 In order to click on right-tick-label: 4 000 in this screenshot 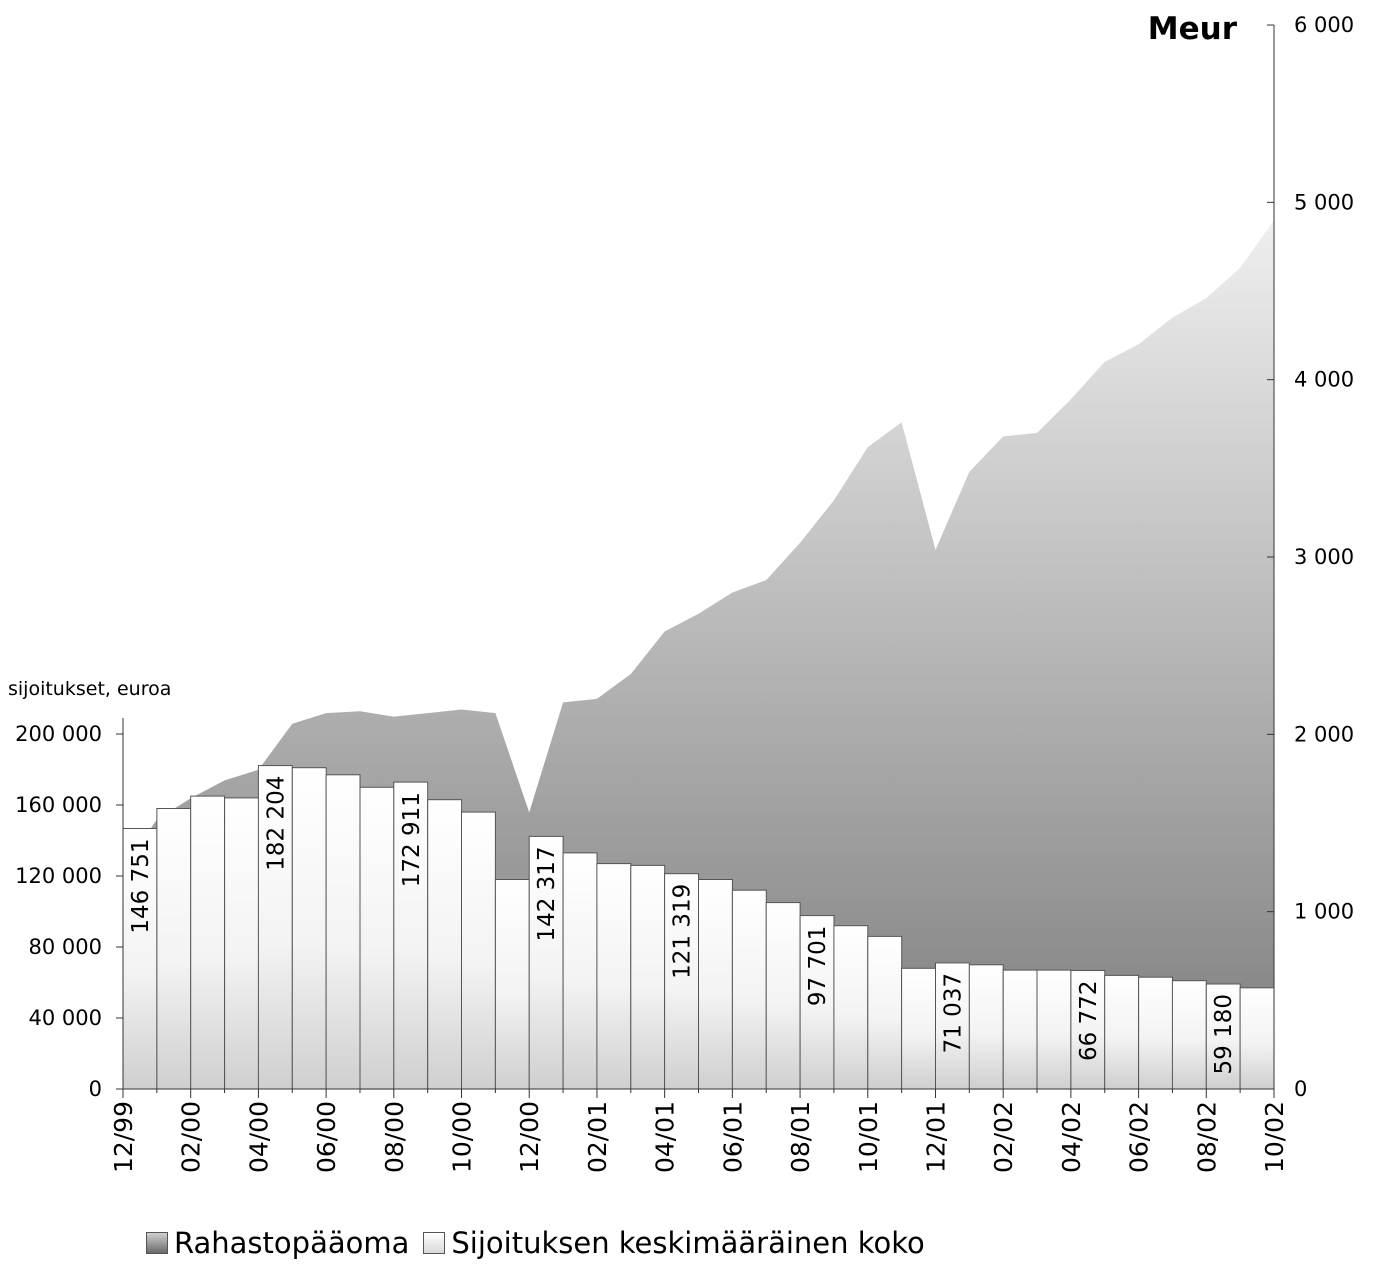, I will do `click(1324, 380)`.